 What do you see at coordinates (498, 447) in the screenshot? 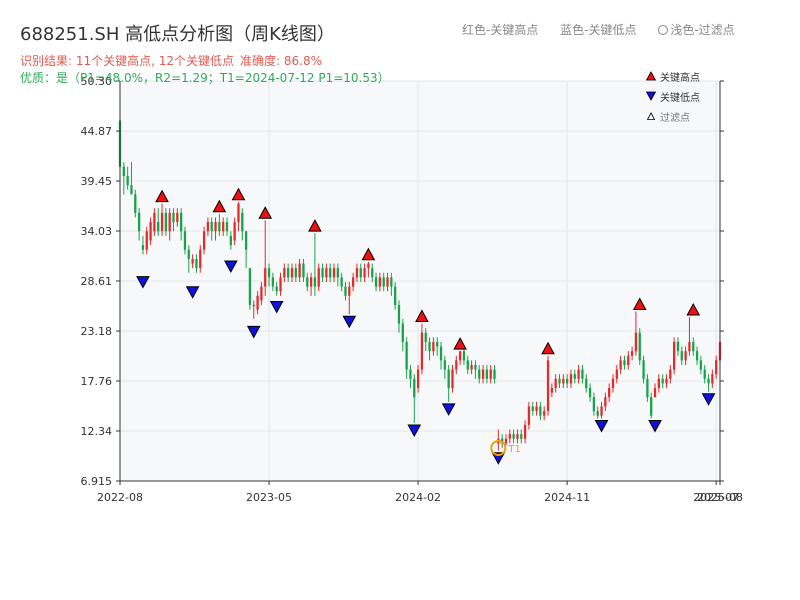
I see `highlight-circle` at bounding box center [498, 447].